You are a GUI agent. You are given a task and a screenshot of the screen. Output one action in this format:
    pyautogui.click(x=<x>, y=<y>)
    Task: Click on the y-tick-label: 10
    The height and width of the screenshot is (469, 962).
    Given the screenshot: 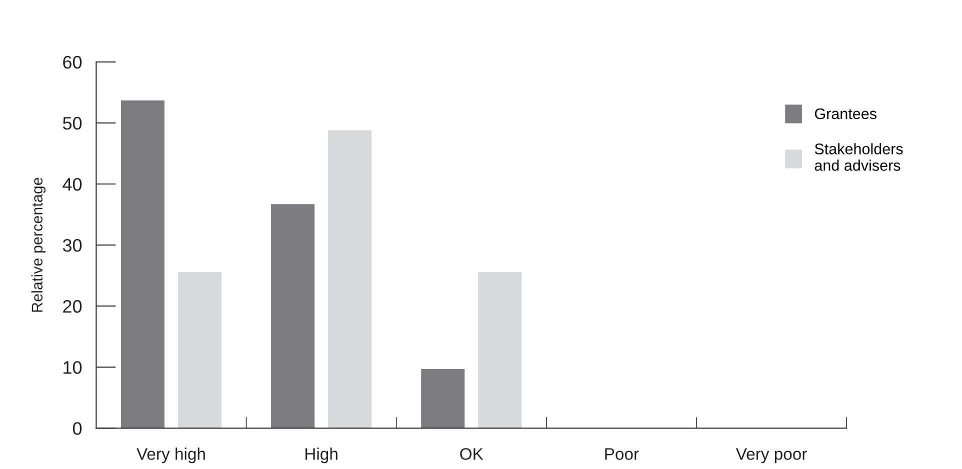 What is the action you would take?
    pyautogui.click(x=73, y=367)
    